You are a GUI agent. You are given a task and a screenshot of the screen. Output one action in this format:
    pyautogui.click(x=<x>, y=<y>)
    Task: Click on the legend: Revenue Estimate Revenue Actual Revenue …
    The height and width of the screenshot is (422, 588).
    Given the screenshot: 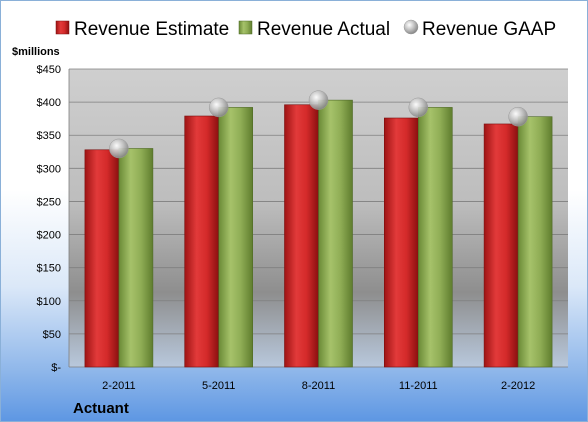 What is the action you would take?
    pyautogui.click(x=305, y=29)
    